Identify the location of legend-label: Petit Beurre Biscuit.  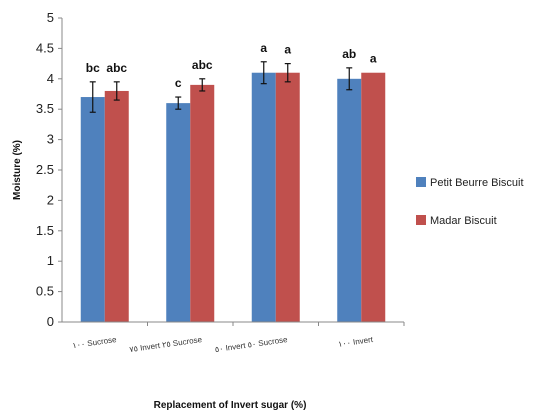
(477, 183).